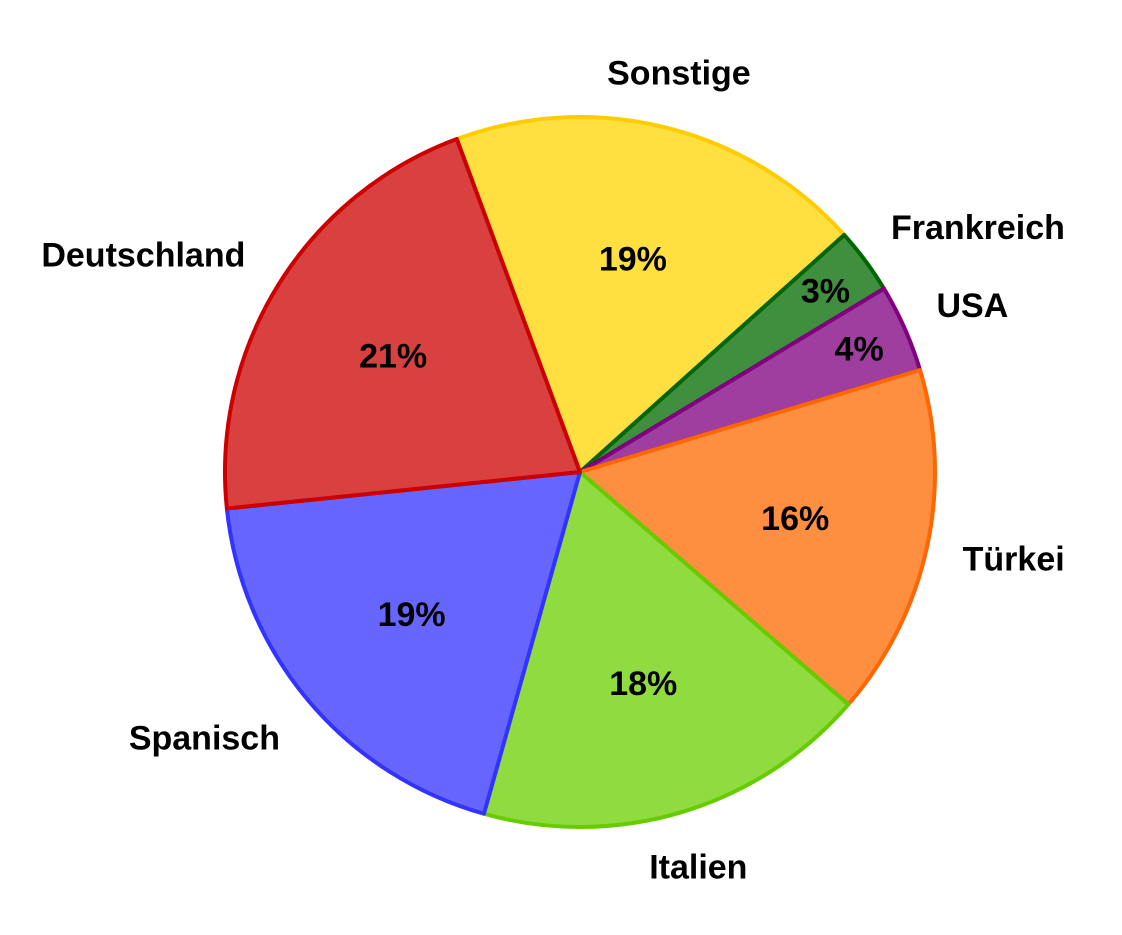 The width and height of the screenshot is (1122, 935). Describe the element at coordinates (679, 73) in the screenshot. I see `slice-category-label: Sonstige` at that location.